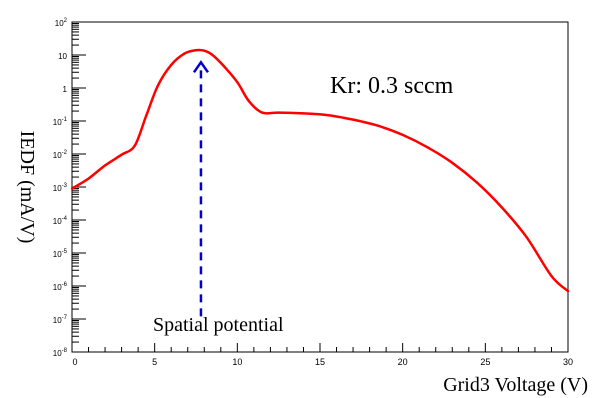  I want to click on y-tick-label: 10², so click(61, 23).